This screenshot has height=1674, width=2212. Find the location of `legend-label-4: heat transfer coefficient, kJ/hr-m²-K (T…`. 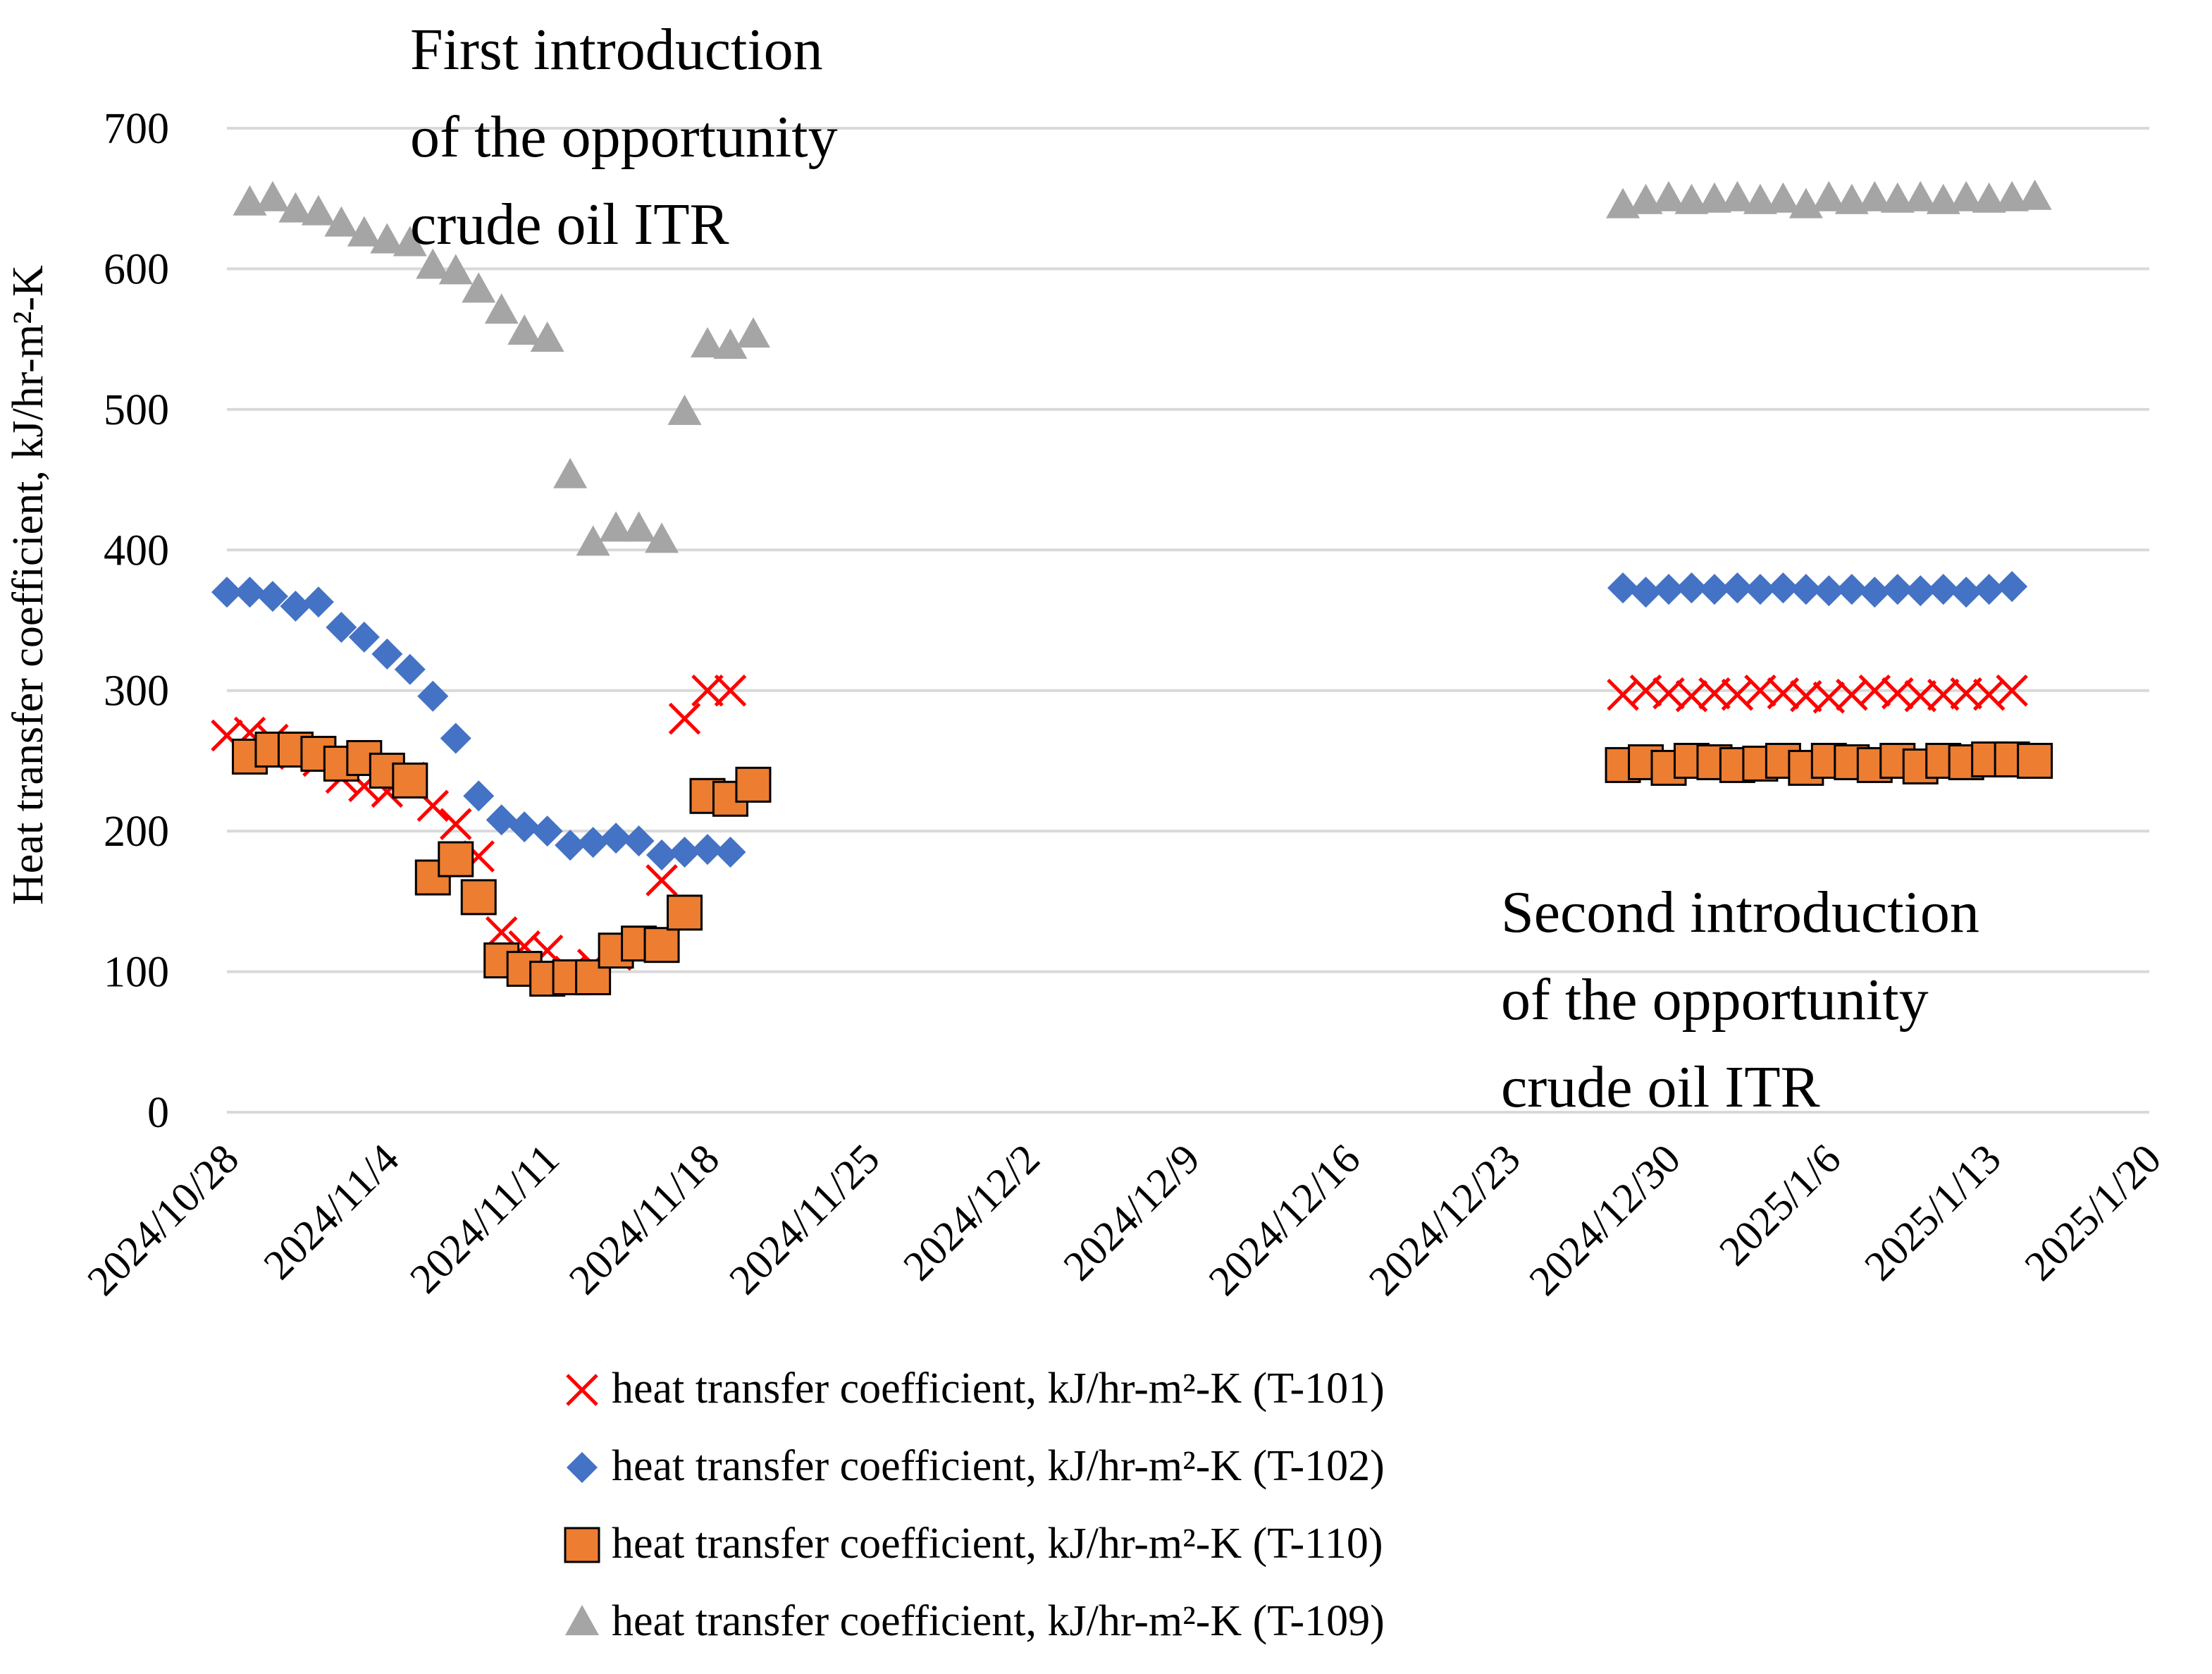

legend-label-4: heat transfer coefficient, kJ/hr-m²-K (T… is located at coordinates (998, 1621).